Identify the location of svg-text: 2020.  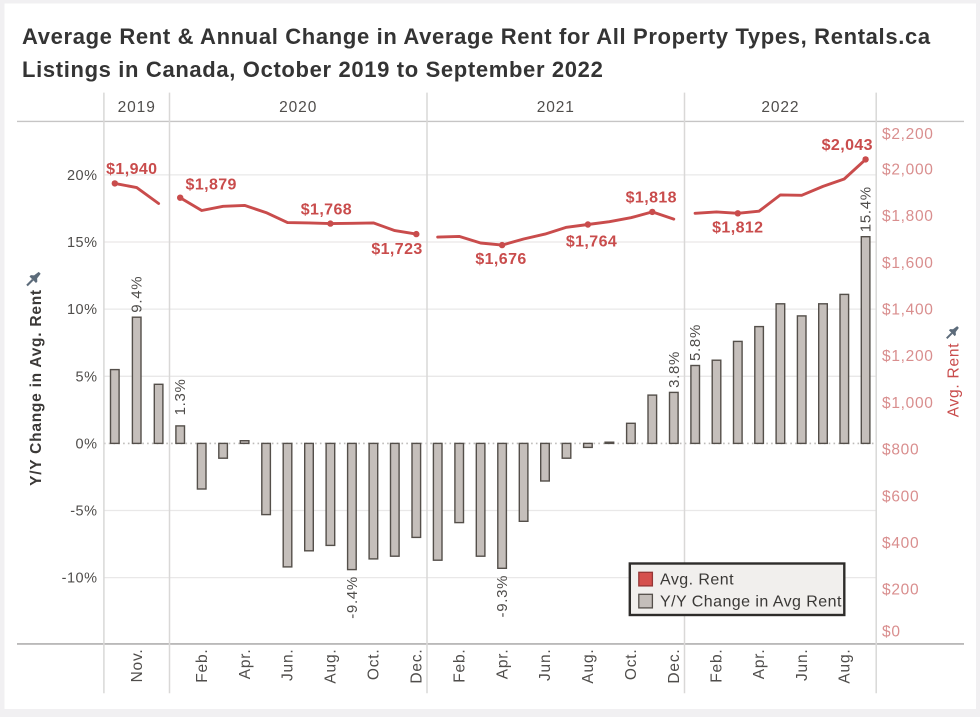
(298, 107).